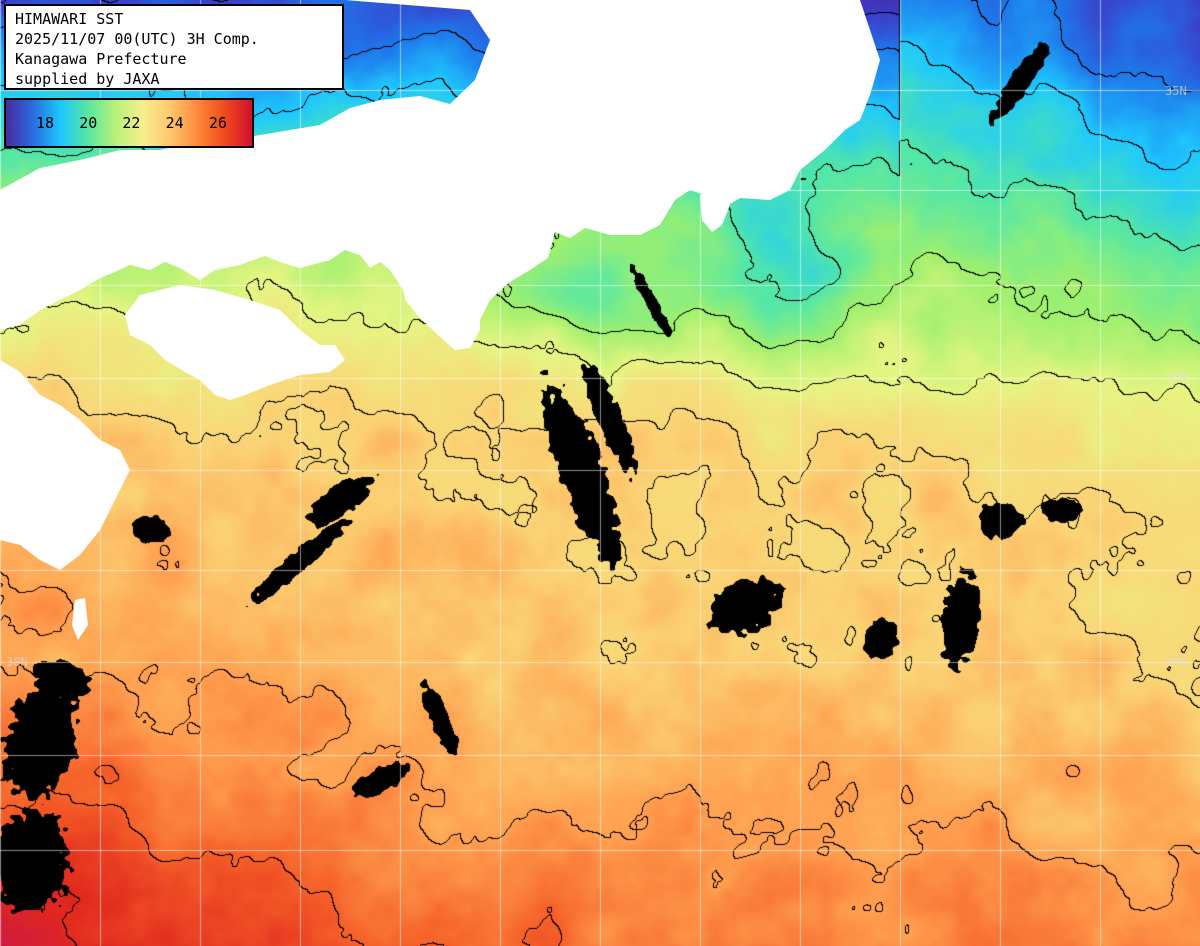 The image size is (1200, 946). I want to click on legend-colorbar, so click(129, 123).